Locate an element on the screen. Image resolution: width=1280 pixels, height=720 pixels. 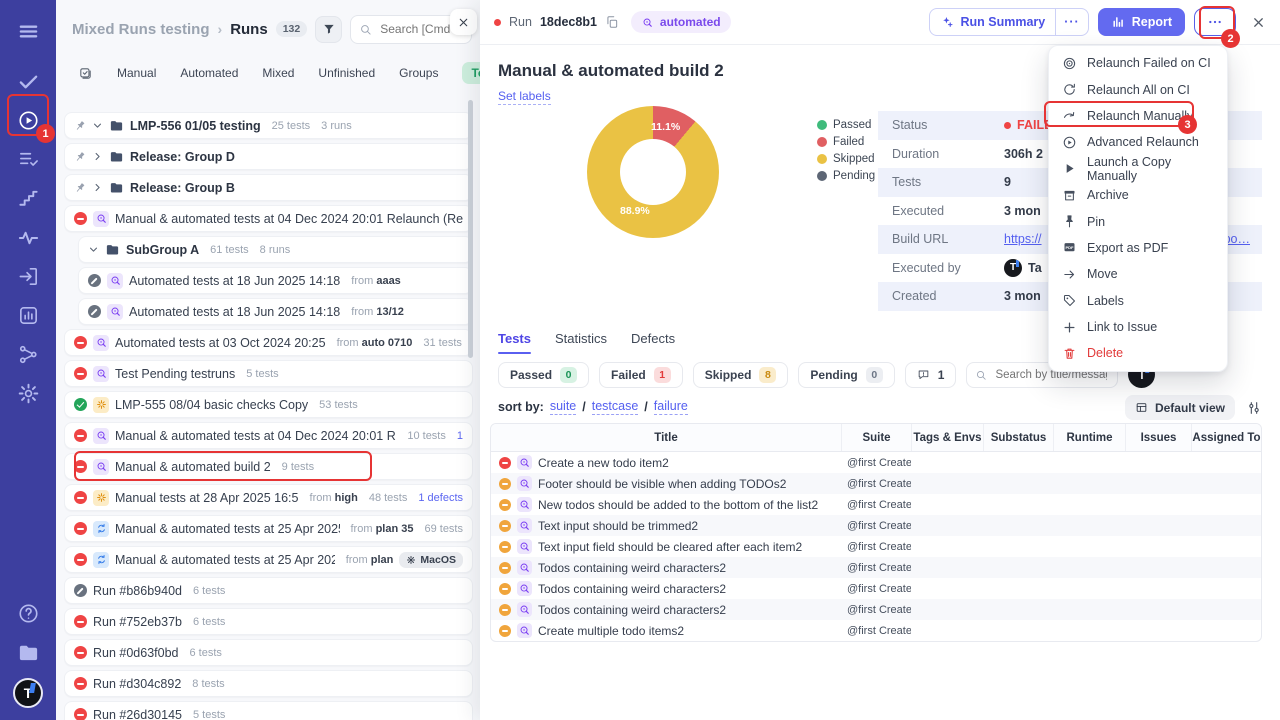
column-header-runtime: Runtime is located at coordinates (1089, 437).